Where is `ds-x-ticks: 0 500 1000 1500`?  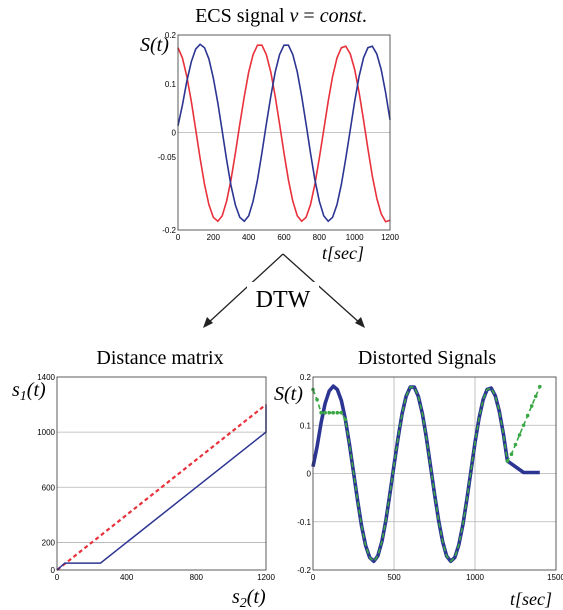
ds-x-ticks: 0 500 1000 1500 is located at coordinates (437, 577).